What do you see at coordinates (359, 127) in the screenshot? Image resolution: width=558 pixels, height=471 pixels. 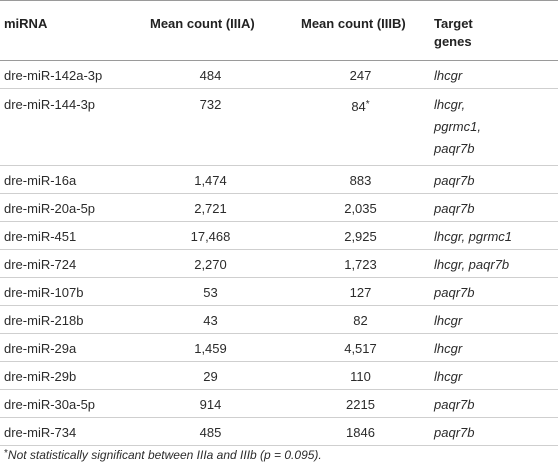 I see `cell-mean-count-iiib: 84*` at bounding box center [359, 127].